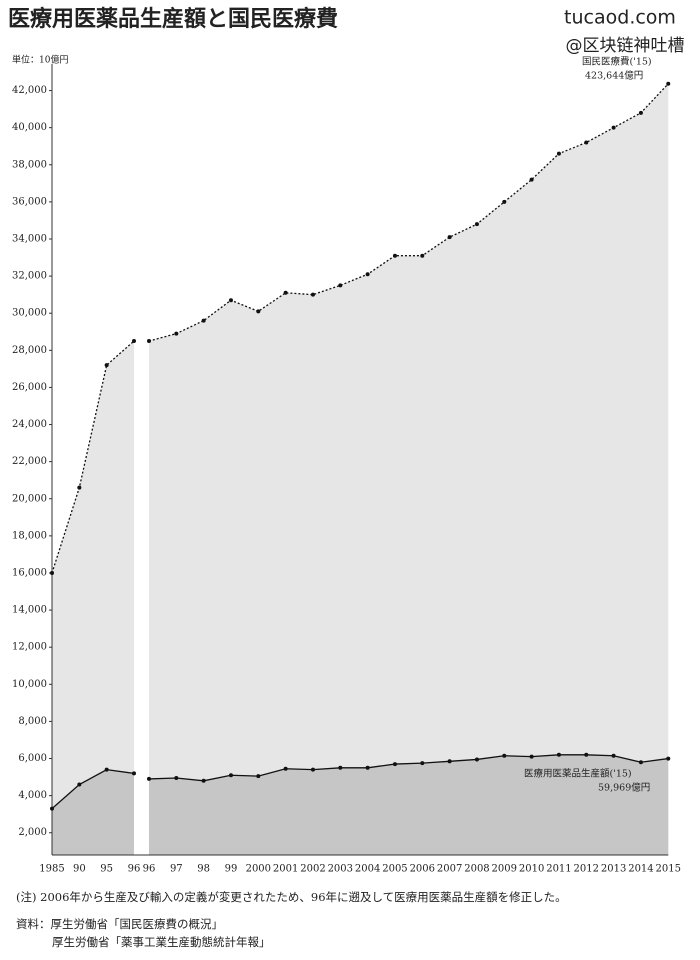 The height and width of the screenshot is (960, 700). Describe the element at coordinates (340, 869) in the screenshot. I see `x-tick-label: 2003` at that location.